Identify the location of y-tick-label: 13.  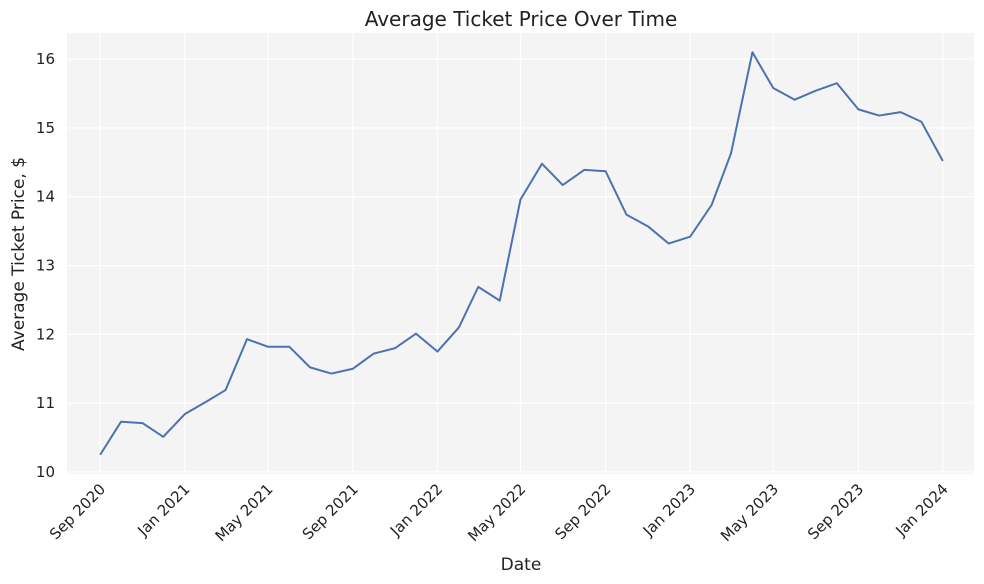
(45, 266).